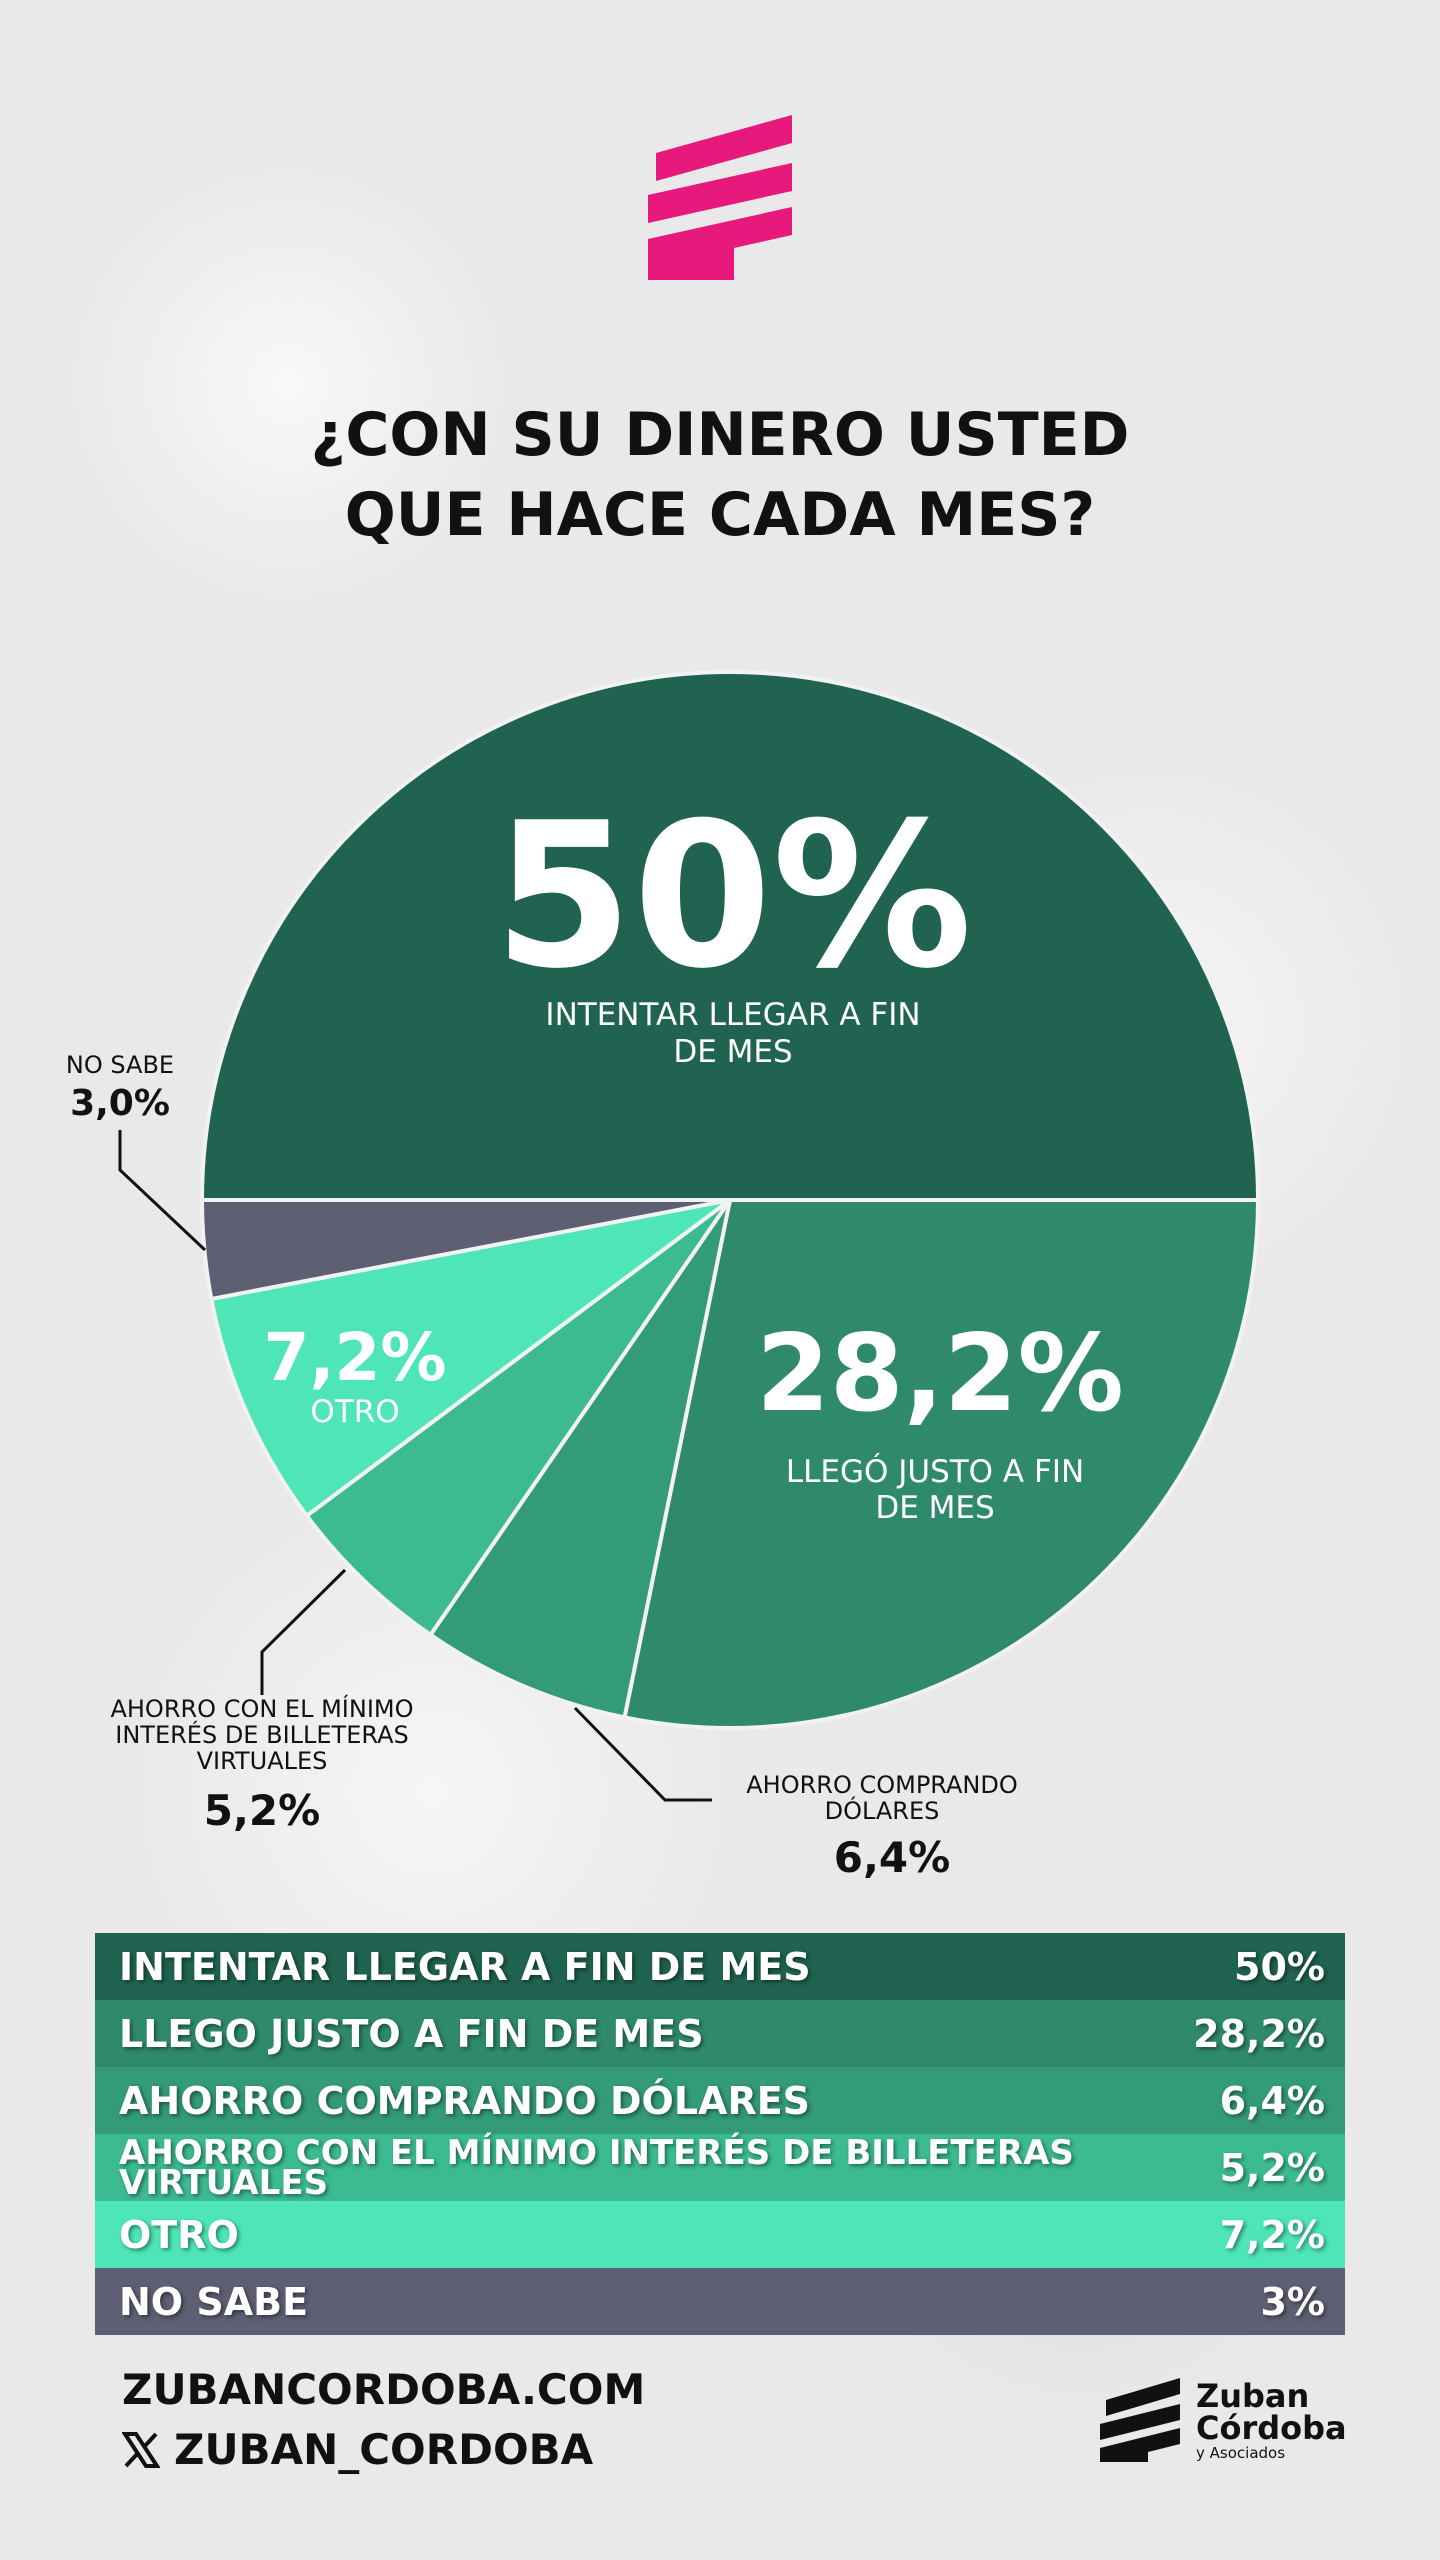 The width and height of the screenshot is (1440, 2560). I want to click on table-row-label: LLEGO JUSTO A FIN DE MES, so click(411, 2033).